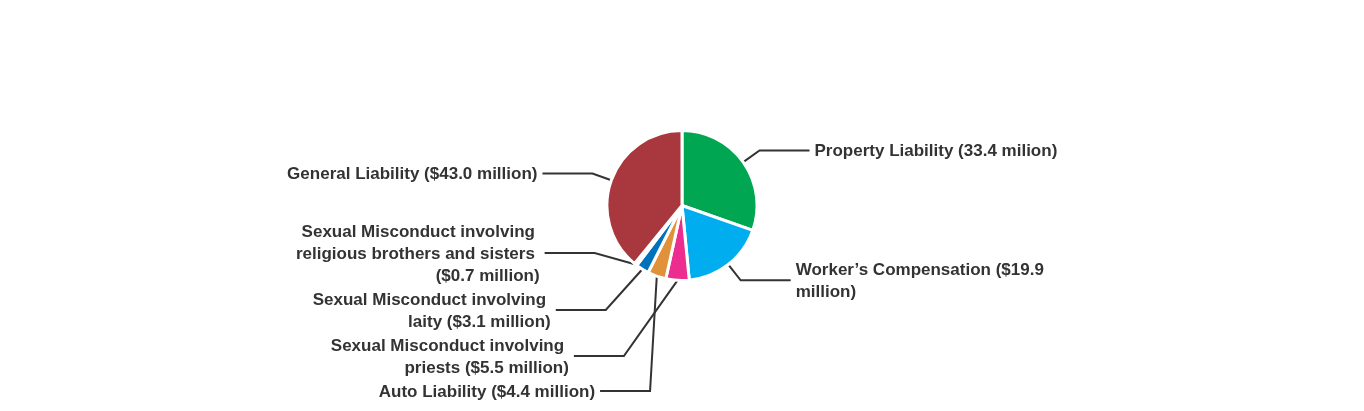  I want to click on slice-label: Property Liability (33.4 milion), so click(936, 151).